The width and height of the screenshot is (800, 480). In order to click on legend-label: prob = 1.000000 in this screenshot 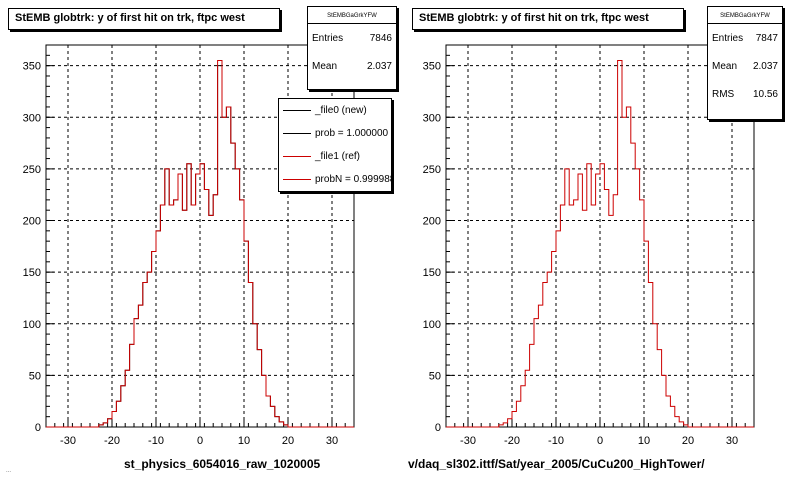, I will do `click(352, 133)`.